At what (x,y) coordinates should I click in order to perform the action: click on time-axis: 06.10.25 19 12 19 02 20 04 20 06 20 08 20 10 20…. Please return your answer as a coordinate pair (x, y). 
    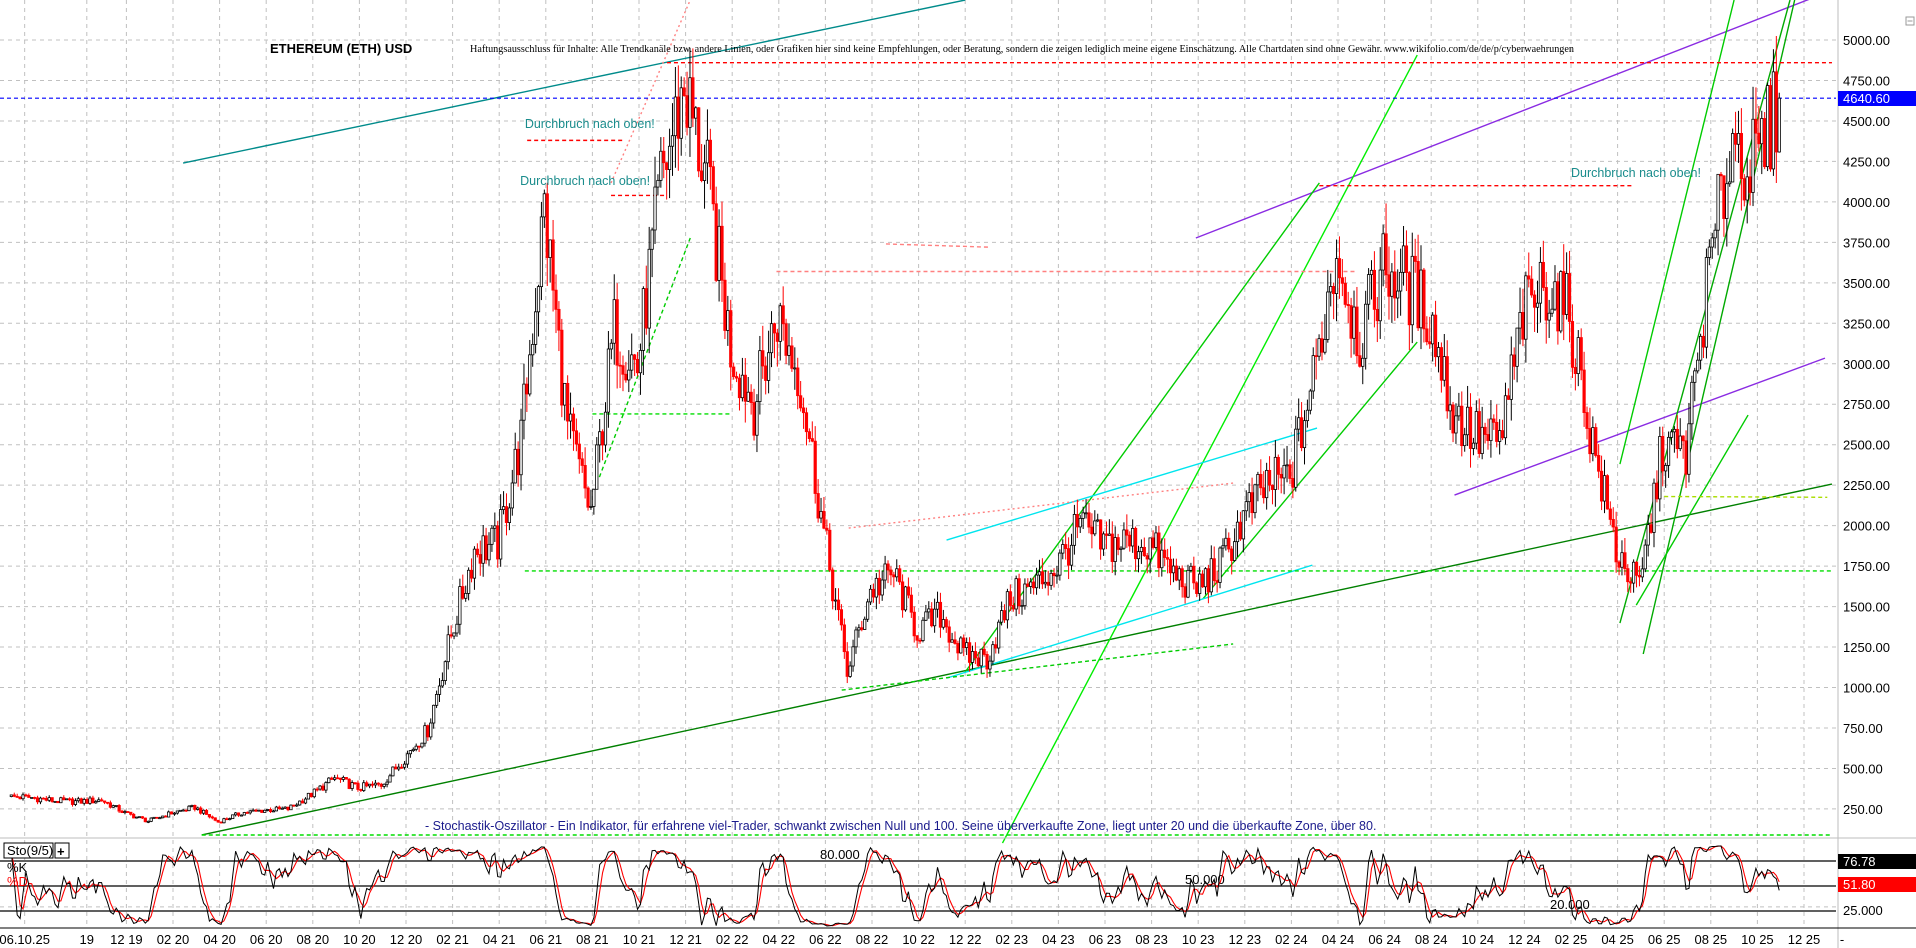
    Looking at the image, I should click on (922, 939).